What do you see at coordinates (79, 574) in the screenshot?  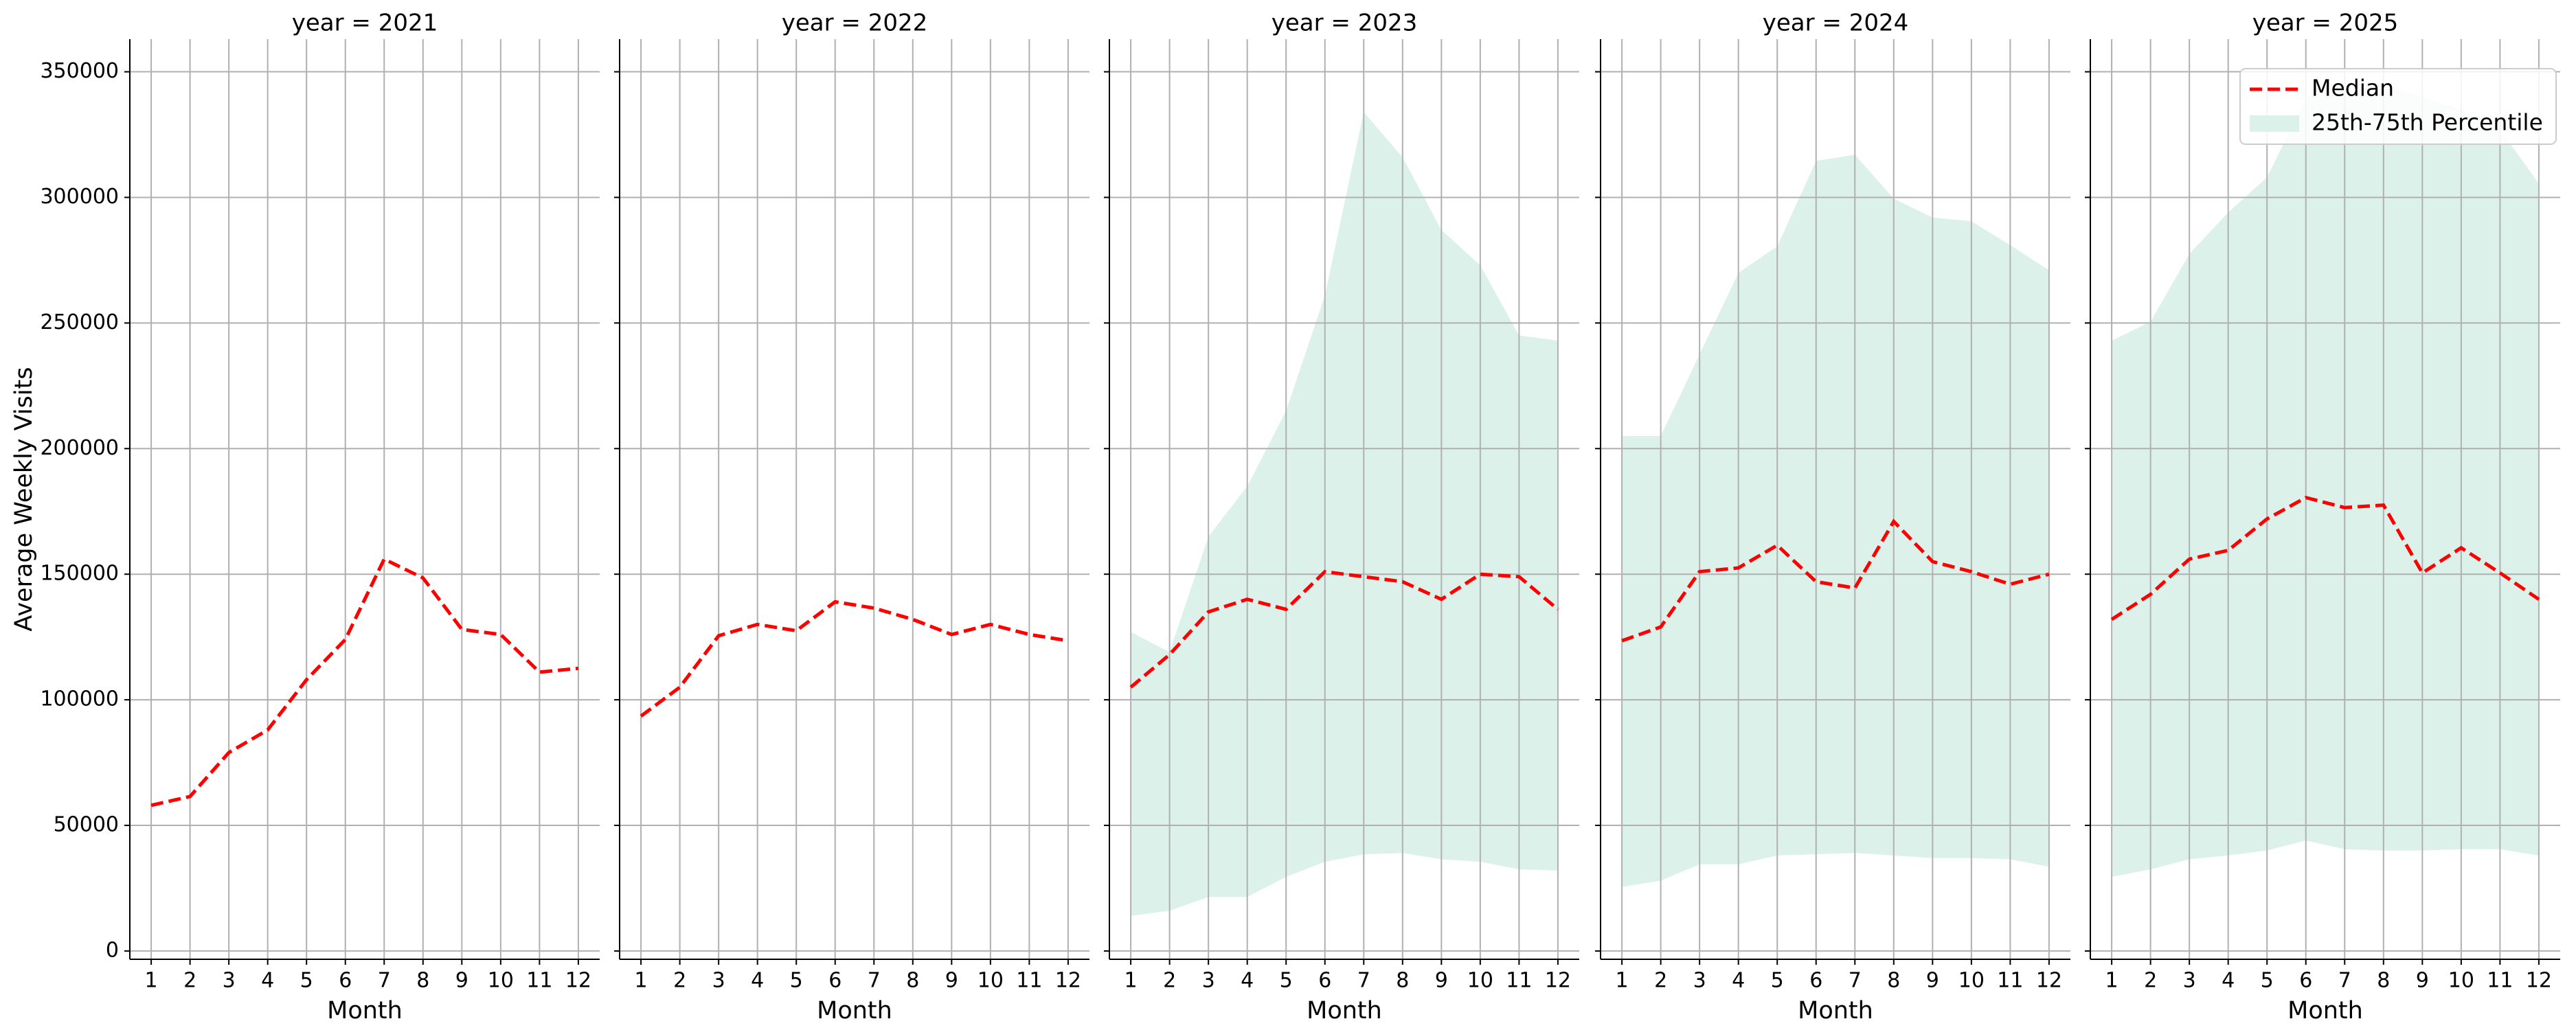 I see `y-tick-label: 150000` at bounding box center [79, 574].